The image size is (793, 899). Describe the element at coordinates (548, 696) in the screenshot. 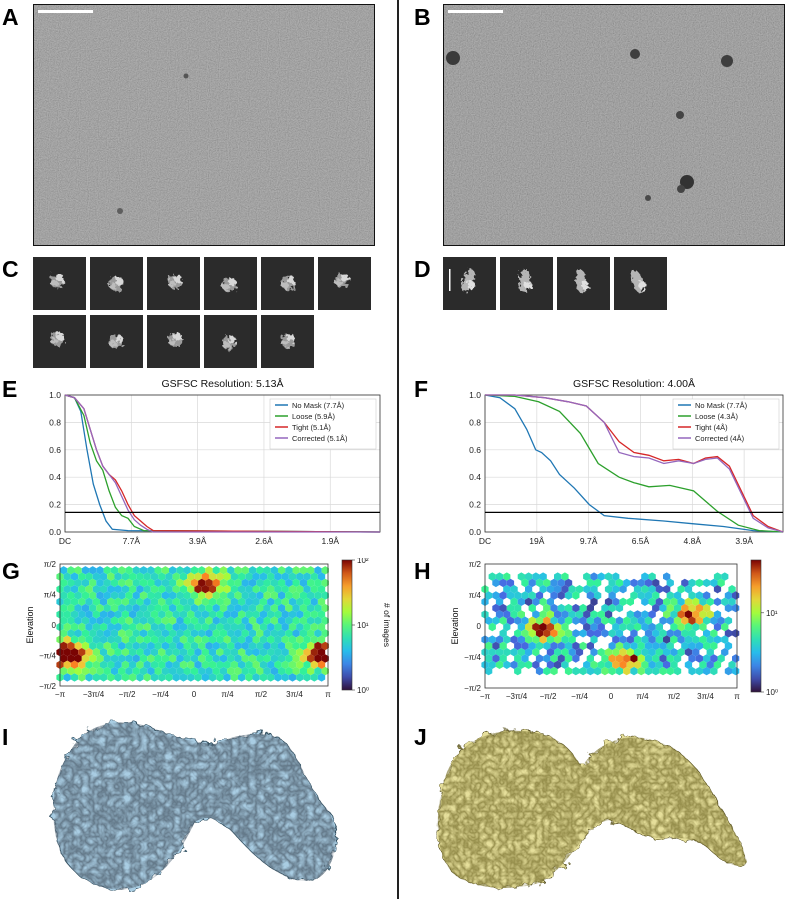

I see `x-tick-label: −π/2` at that location.